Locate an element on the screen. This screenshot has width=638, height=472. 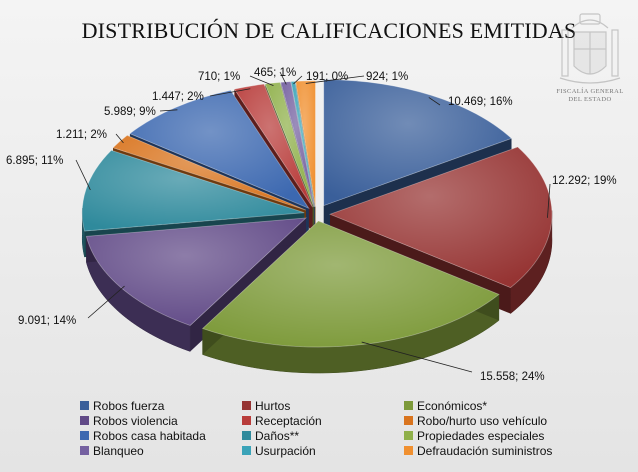
data-label-10: 191; 0% is located at coordinates (327, 77).